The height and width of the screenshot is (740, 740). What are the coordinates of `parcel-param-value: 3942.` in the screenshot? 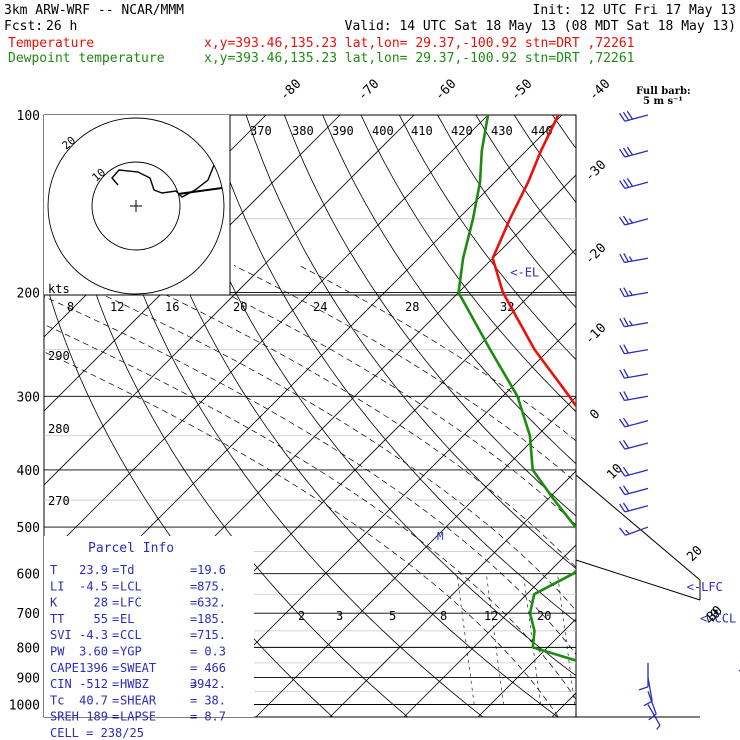 It's located at (208, 684).